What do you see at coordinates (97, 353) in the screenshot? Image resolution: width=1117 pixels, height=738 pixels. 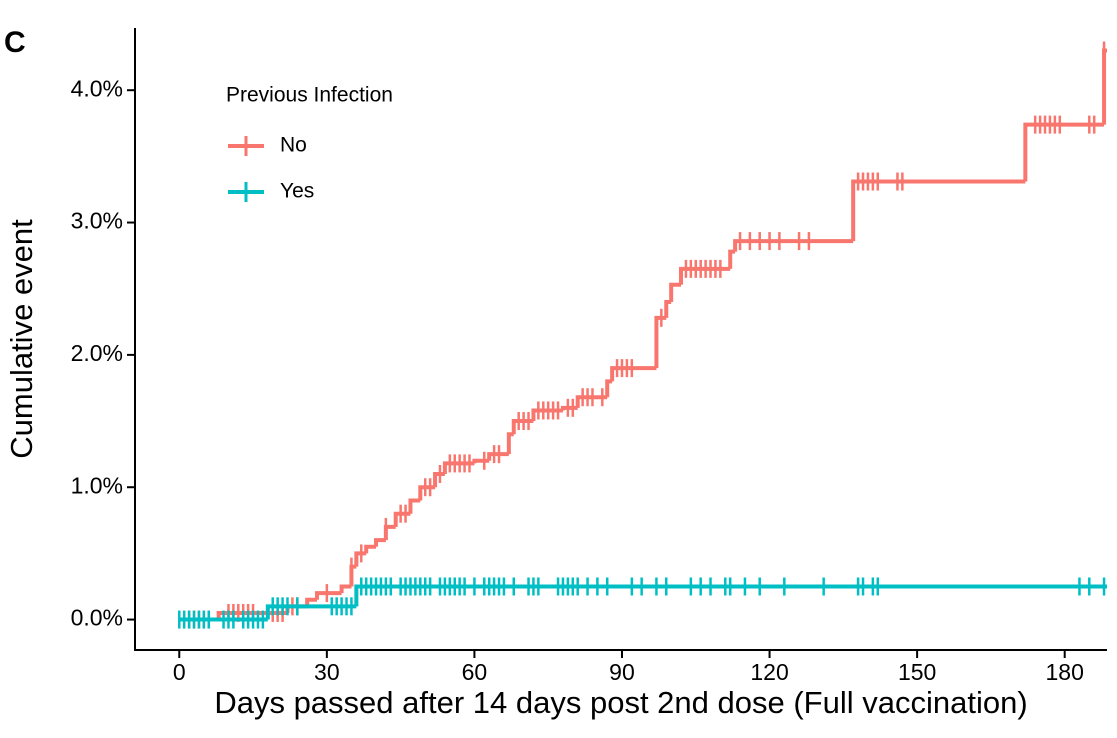 I see `y-tick-label: 2.0%` at bounding box center [97, 353].